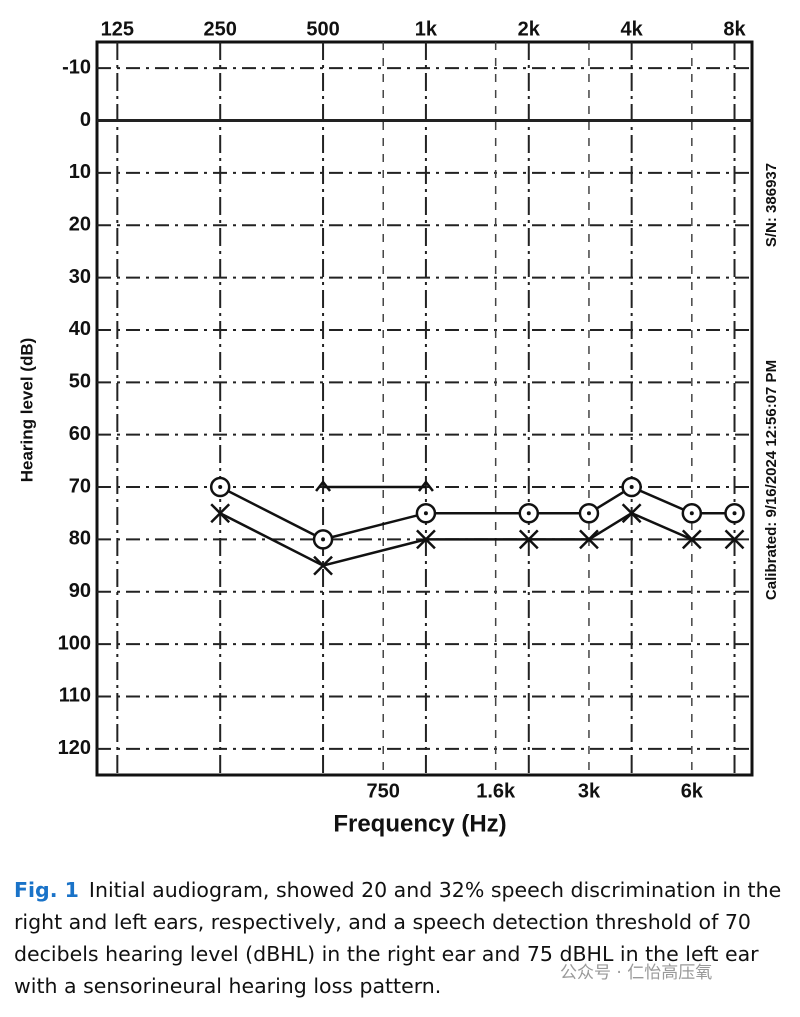 The image size is (800, 1017). What do you see at coordinates (529, 29) in the screenshot?
I see `x-tick-label-top: 2k` at bounding box center [529, 29].